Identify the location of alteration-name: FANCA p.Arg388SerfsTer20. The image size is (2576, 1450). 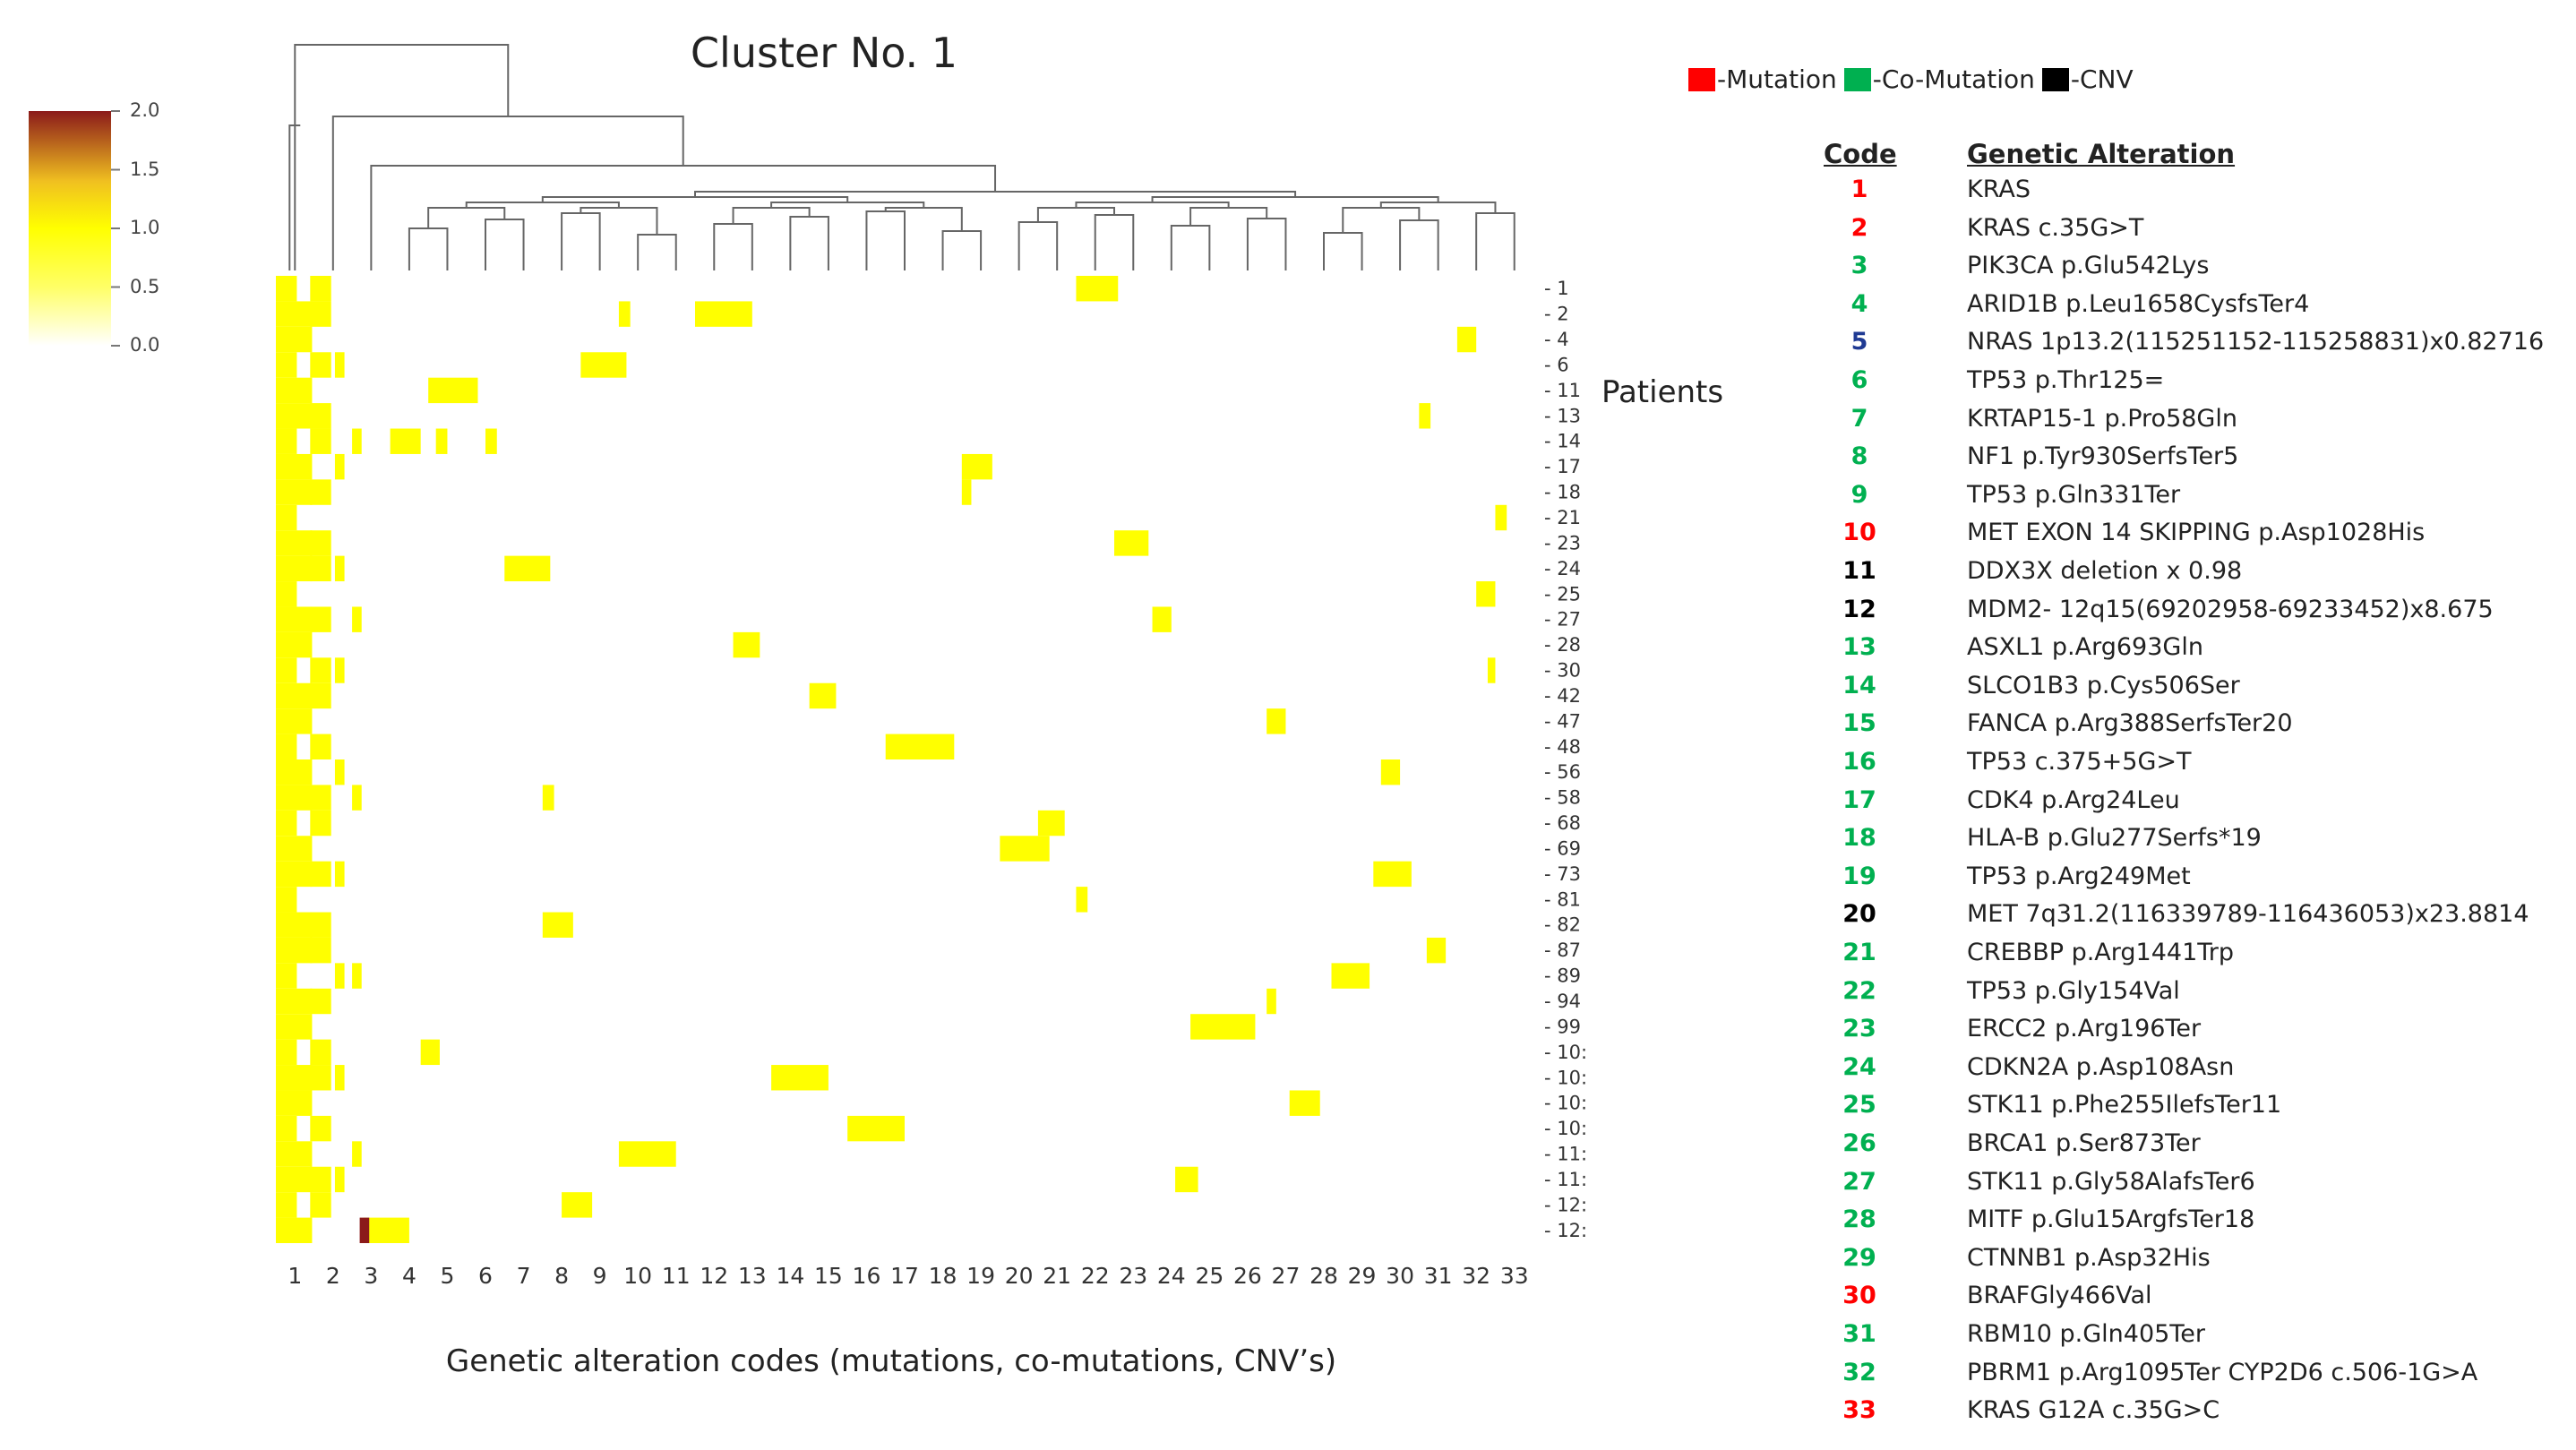
(2130, 723).